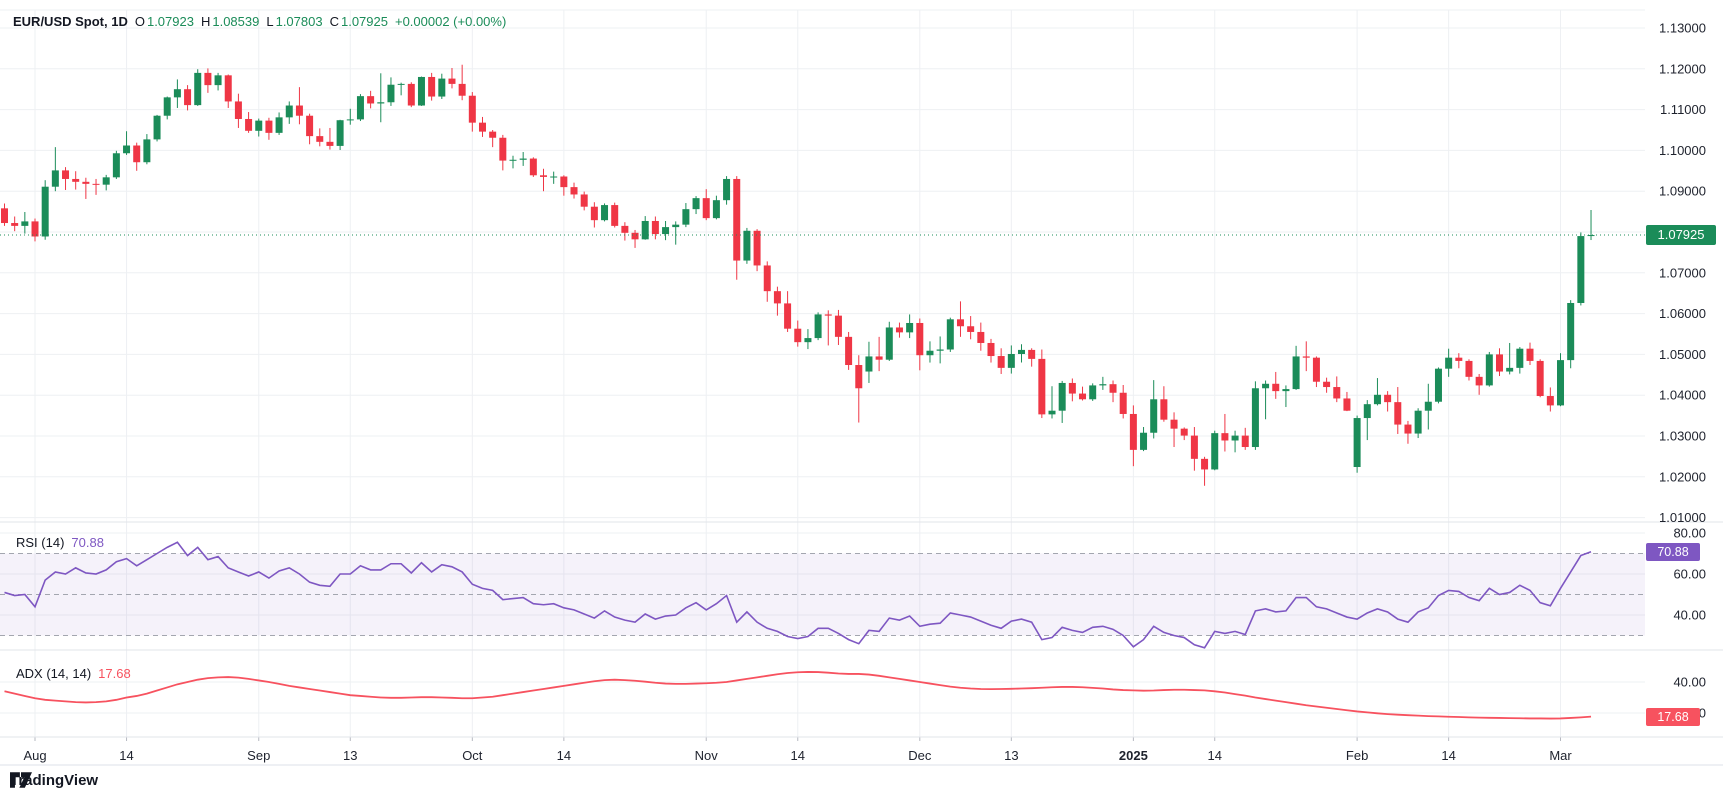 This screenshot has width=1723, height=803. I want to click on price-axis-label: 1.04000, so click(1682, 395).